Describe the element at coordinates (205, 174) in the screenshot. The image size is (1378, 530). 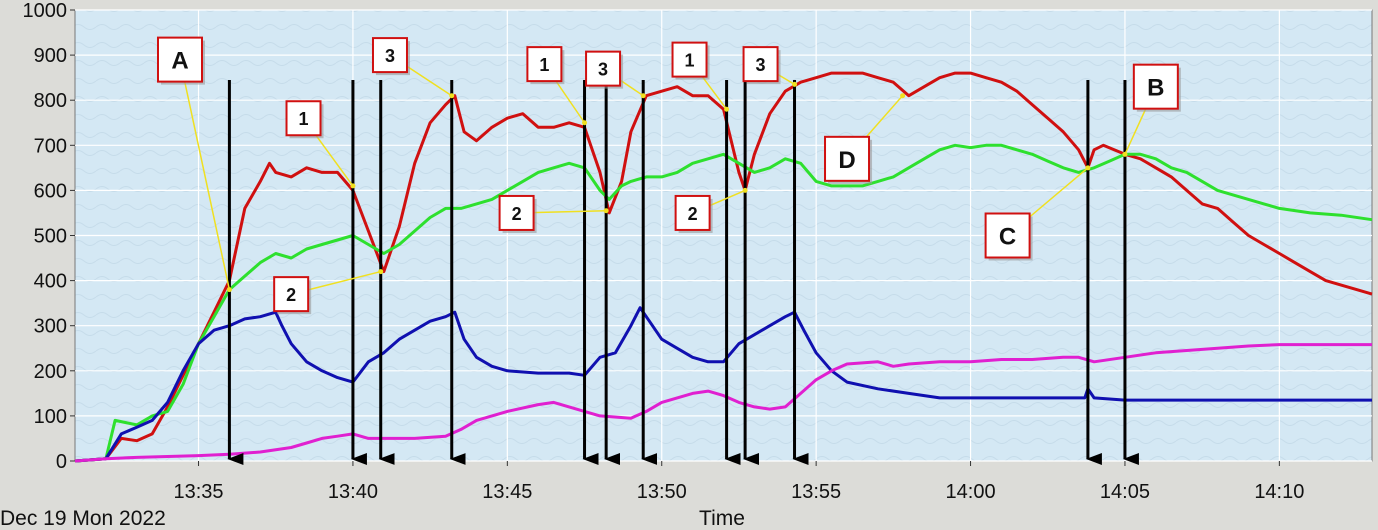
I see `pointer-line` at that location.